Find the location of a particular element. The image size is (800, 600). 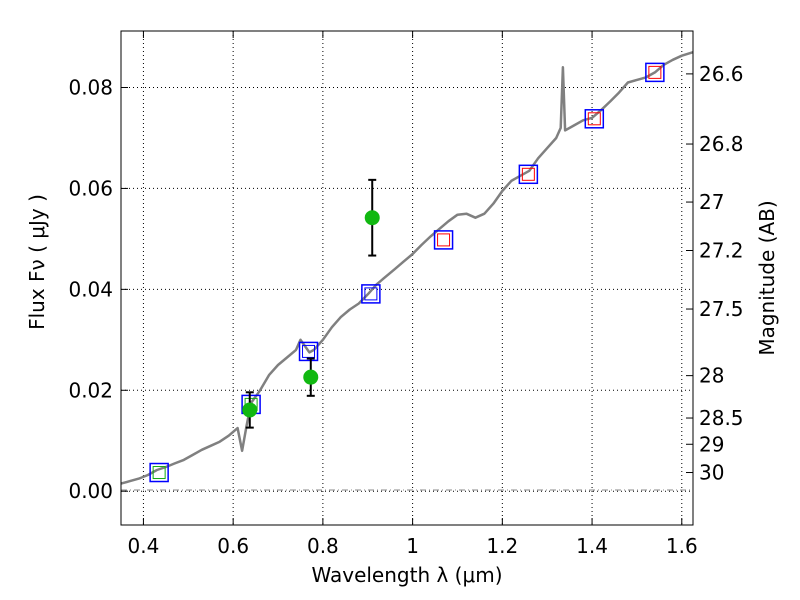

right-tick-label: 27.2 is located at coordinates (721, 250).